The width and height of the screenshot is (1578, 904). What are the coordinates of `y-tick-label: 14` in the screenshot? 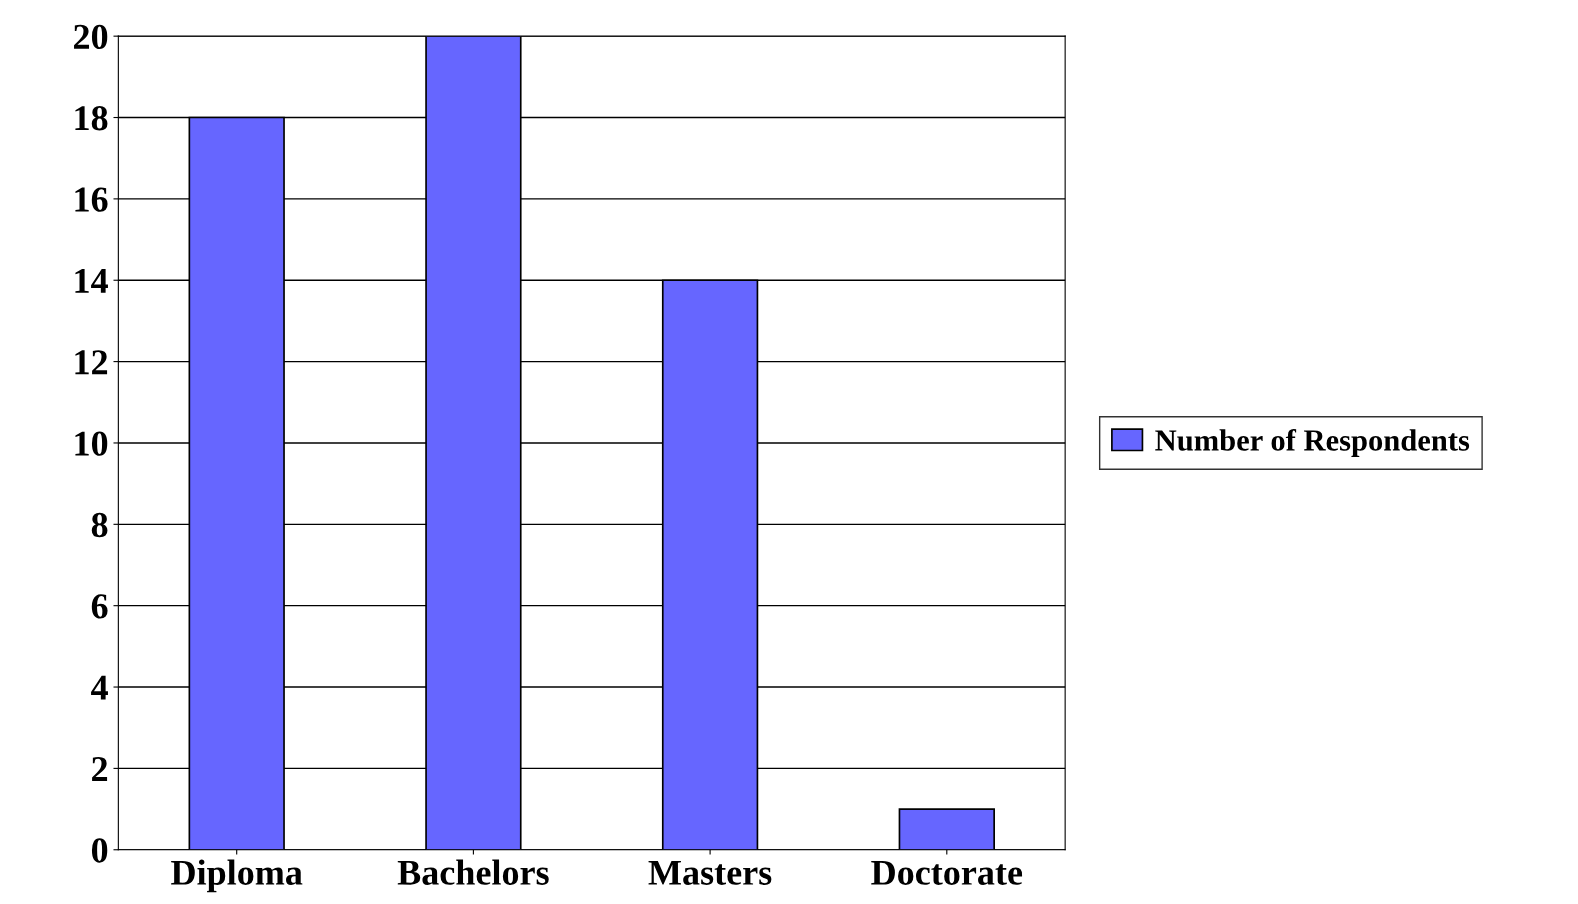 It's located at (91, 280).